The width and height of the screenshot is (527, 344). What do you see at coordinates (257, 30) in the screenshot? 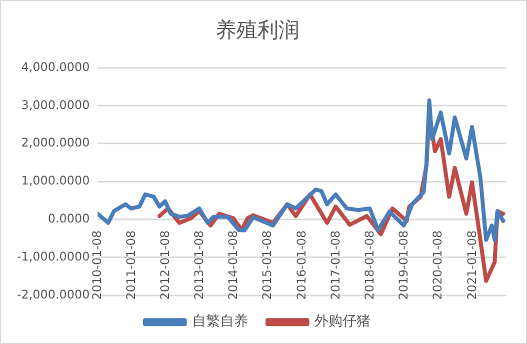
I see `chart-title: 养殖利润` at bounding box center [257, 30].